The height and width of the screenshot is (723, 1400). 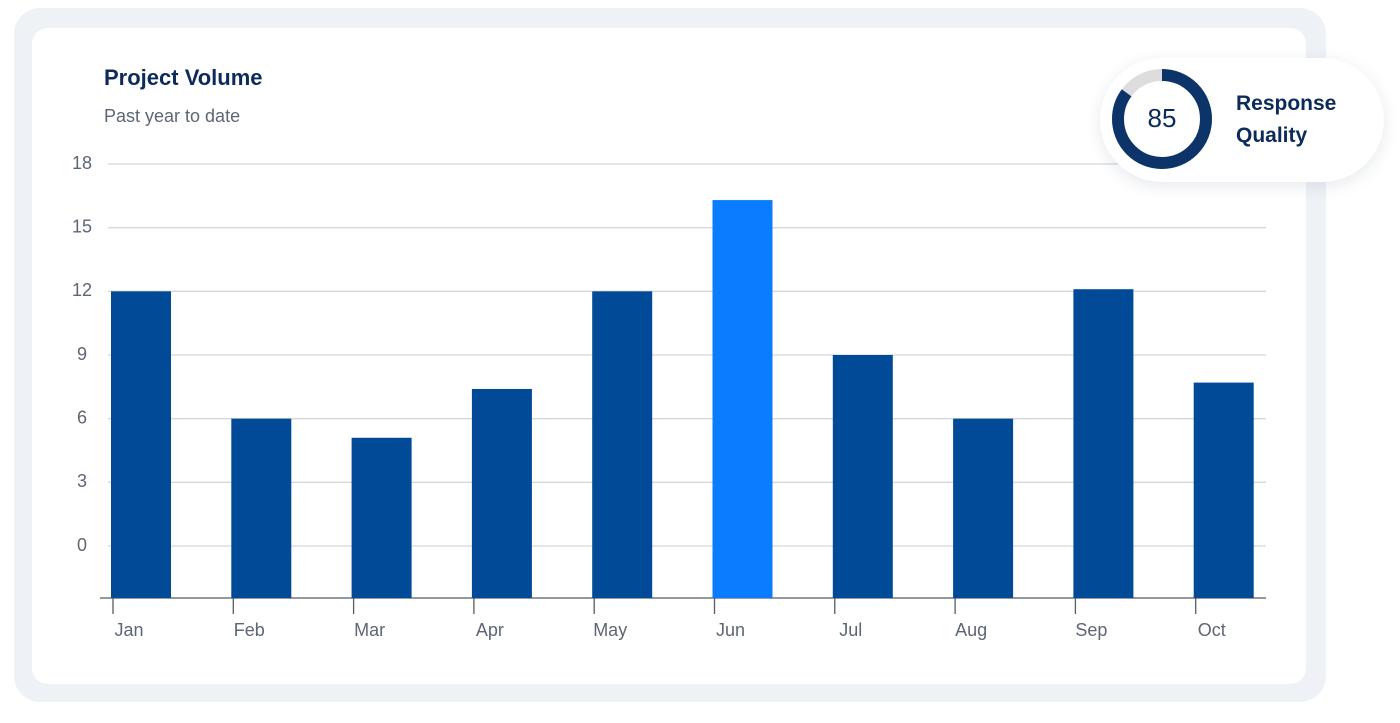 I want to click on x-tick-label: Jan, so click(x=128, y=630).